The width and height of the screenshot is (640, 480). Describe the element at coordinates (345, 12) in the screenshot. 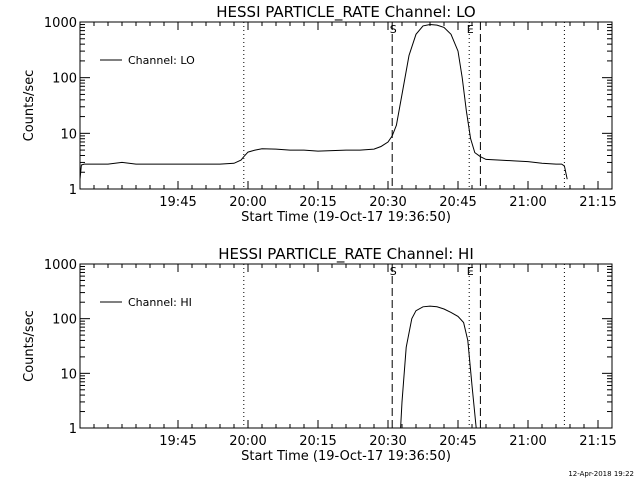

I see `chart-title: HESSI PARTICLE_RATE Channel: LO` at that location.